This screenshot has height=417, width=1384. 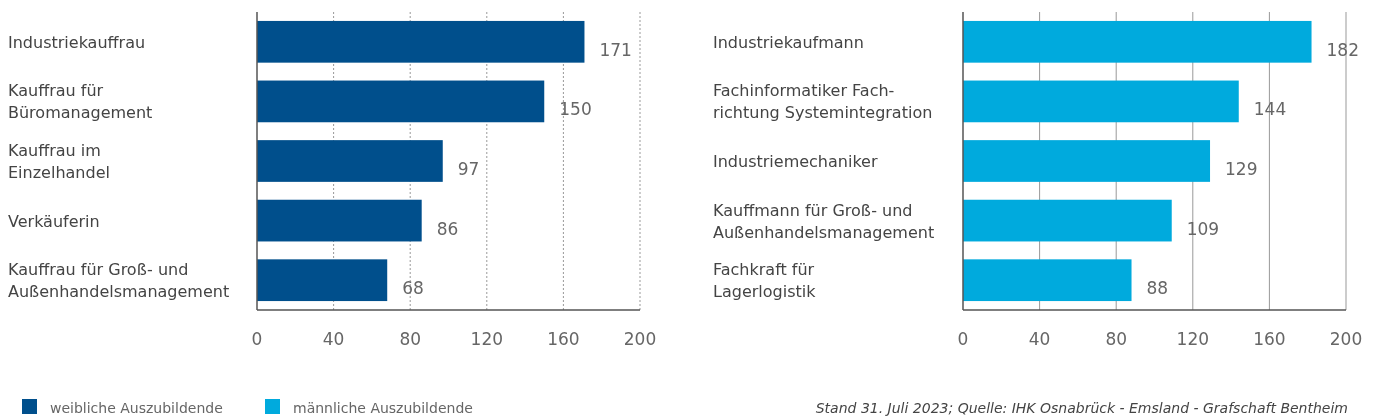 What do you see at coordinates (77, 42) in the screenshot?
I see `y-tick-label: Industriekauffrau` at bounding box center [77, 42].